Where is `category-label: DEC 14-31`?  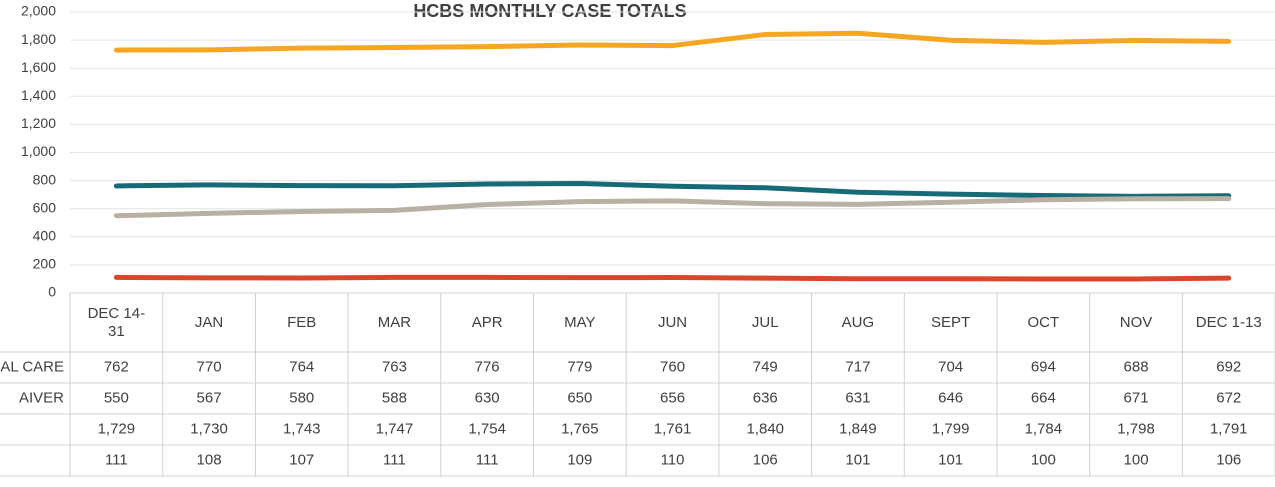
category-label: DEC 14-31 is located at coordinates (116, 322).